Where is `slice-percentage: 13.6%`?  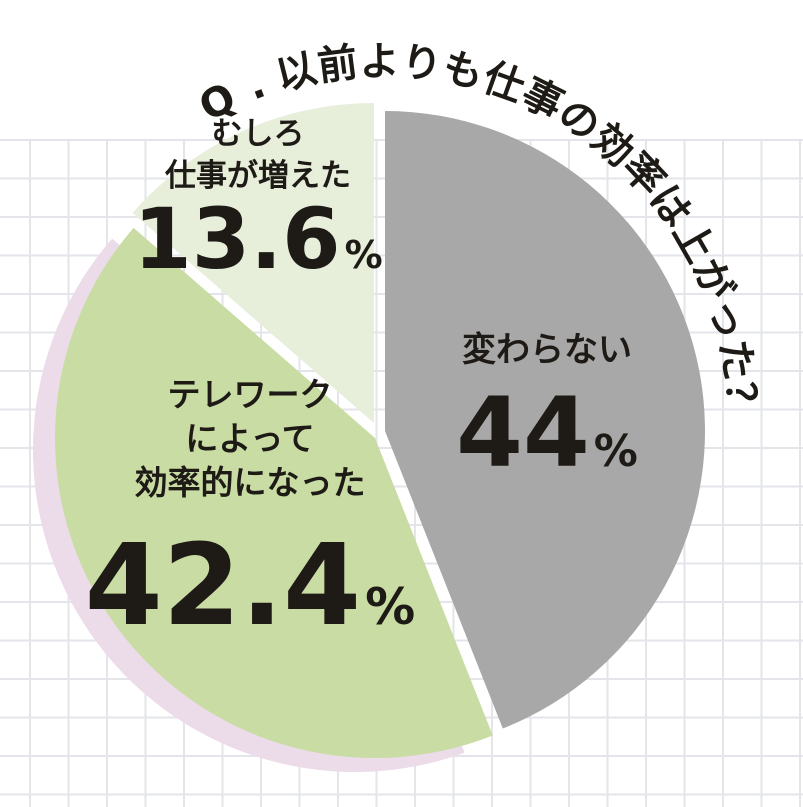 slice-percentage: 13.6% is located at coordinates (257, 239).